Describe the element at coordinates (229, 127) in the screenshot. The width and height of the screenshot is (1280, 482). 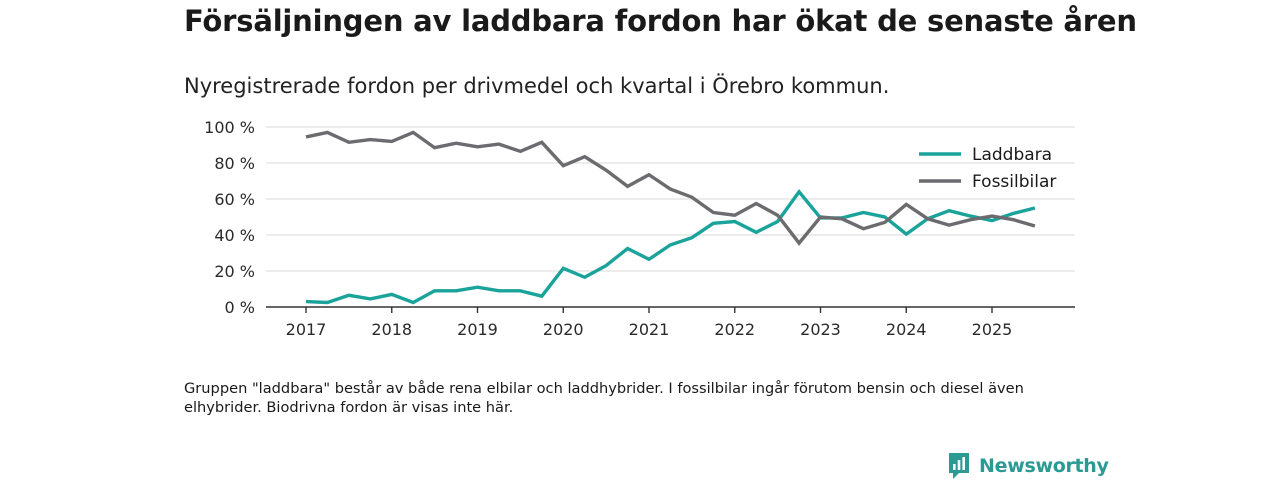
I see `y-tick-label: 100 %` at that location.